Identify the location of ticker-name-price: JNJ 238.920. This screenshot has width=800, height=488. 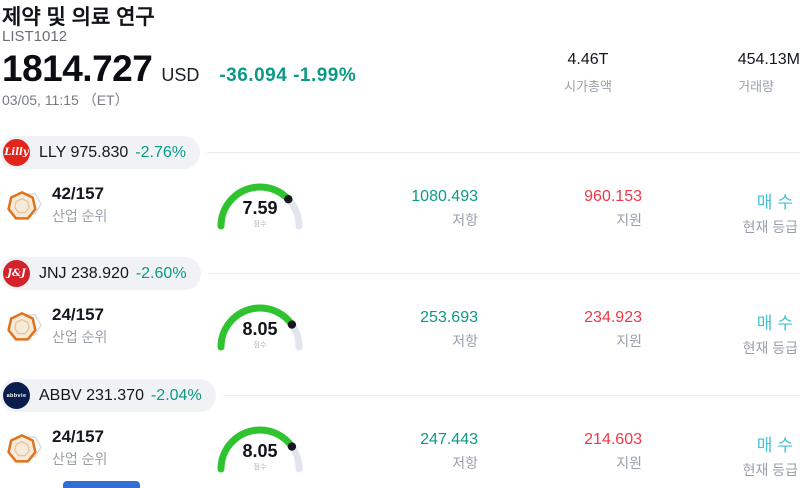
(84, 273).